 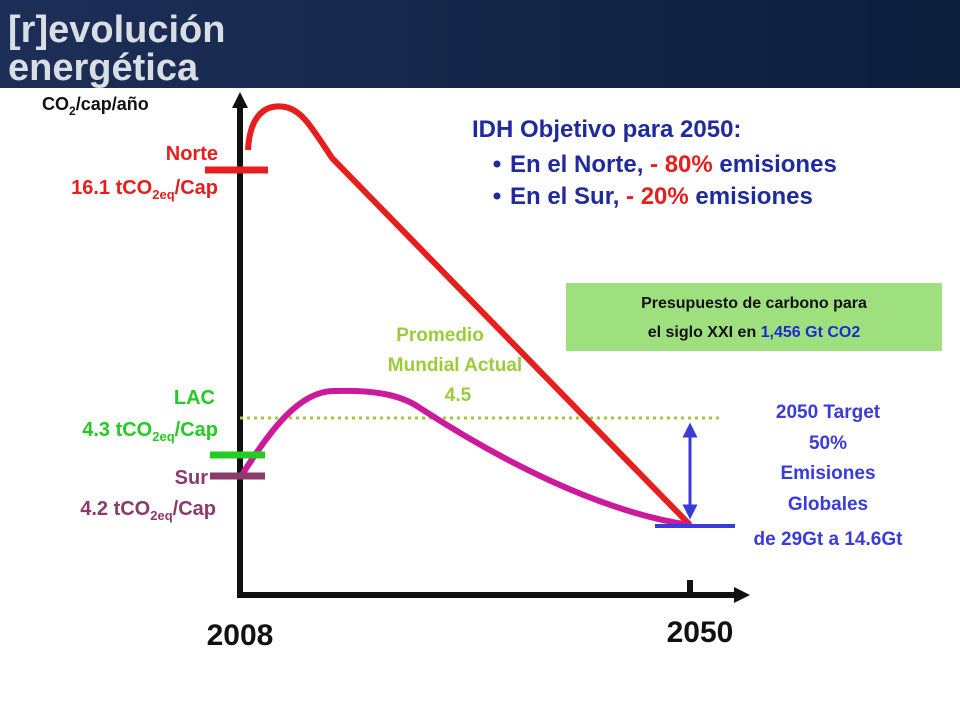 What do you see at coordinates (828, 504) in the screenshot?
I see `target-text: Globales` at bounding box center [828, 504].